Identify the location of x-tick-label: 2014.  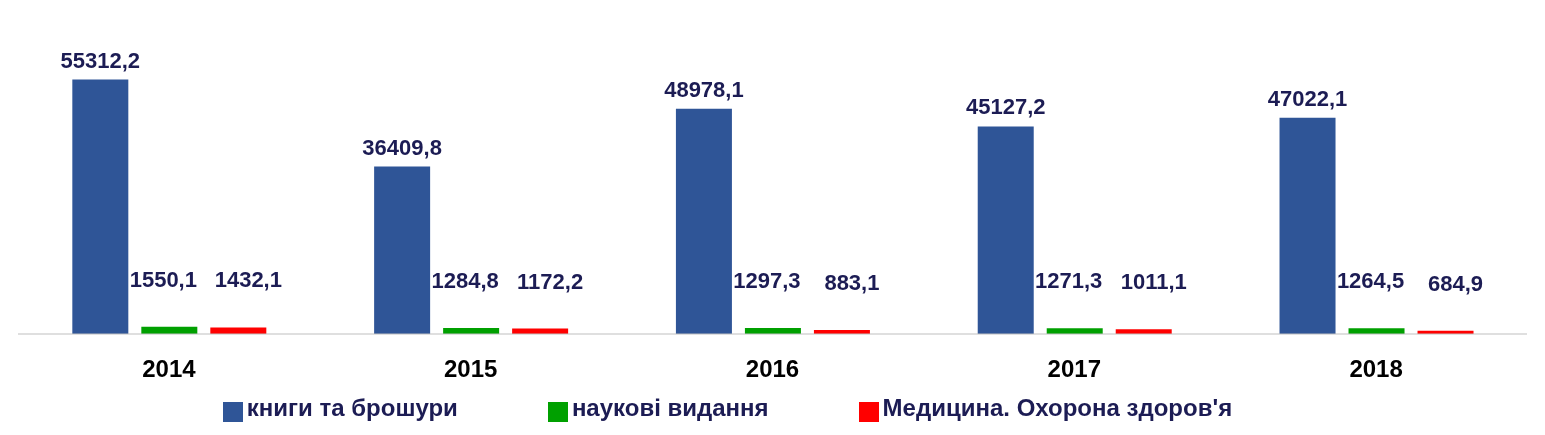
(169, 369).